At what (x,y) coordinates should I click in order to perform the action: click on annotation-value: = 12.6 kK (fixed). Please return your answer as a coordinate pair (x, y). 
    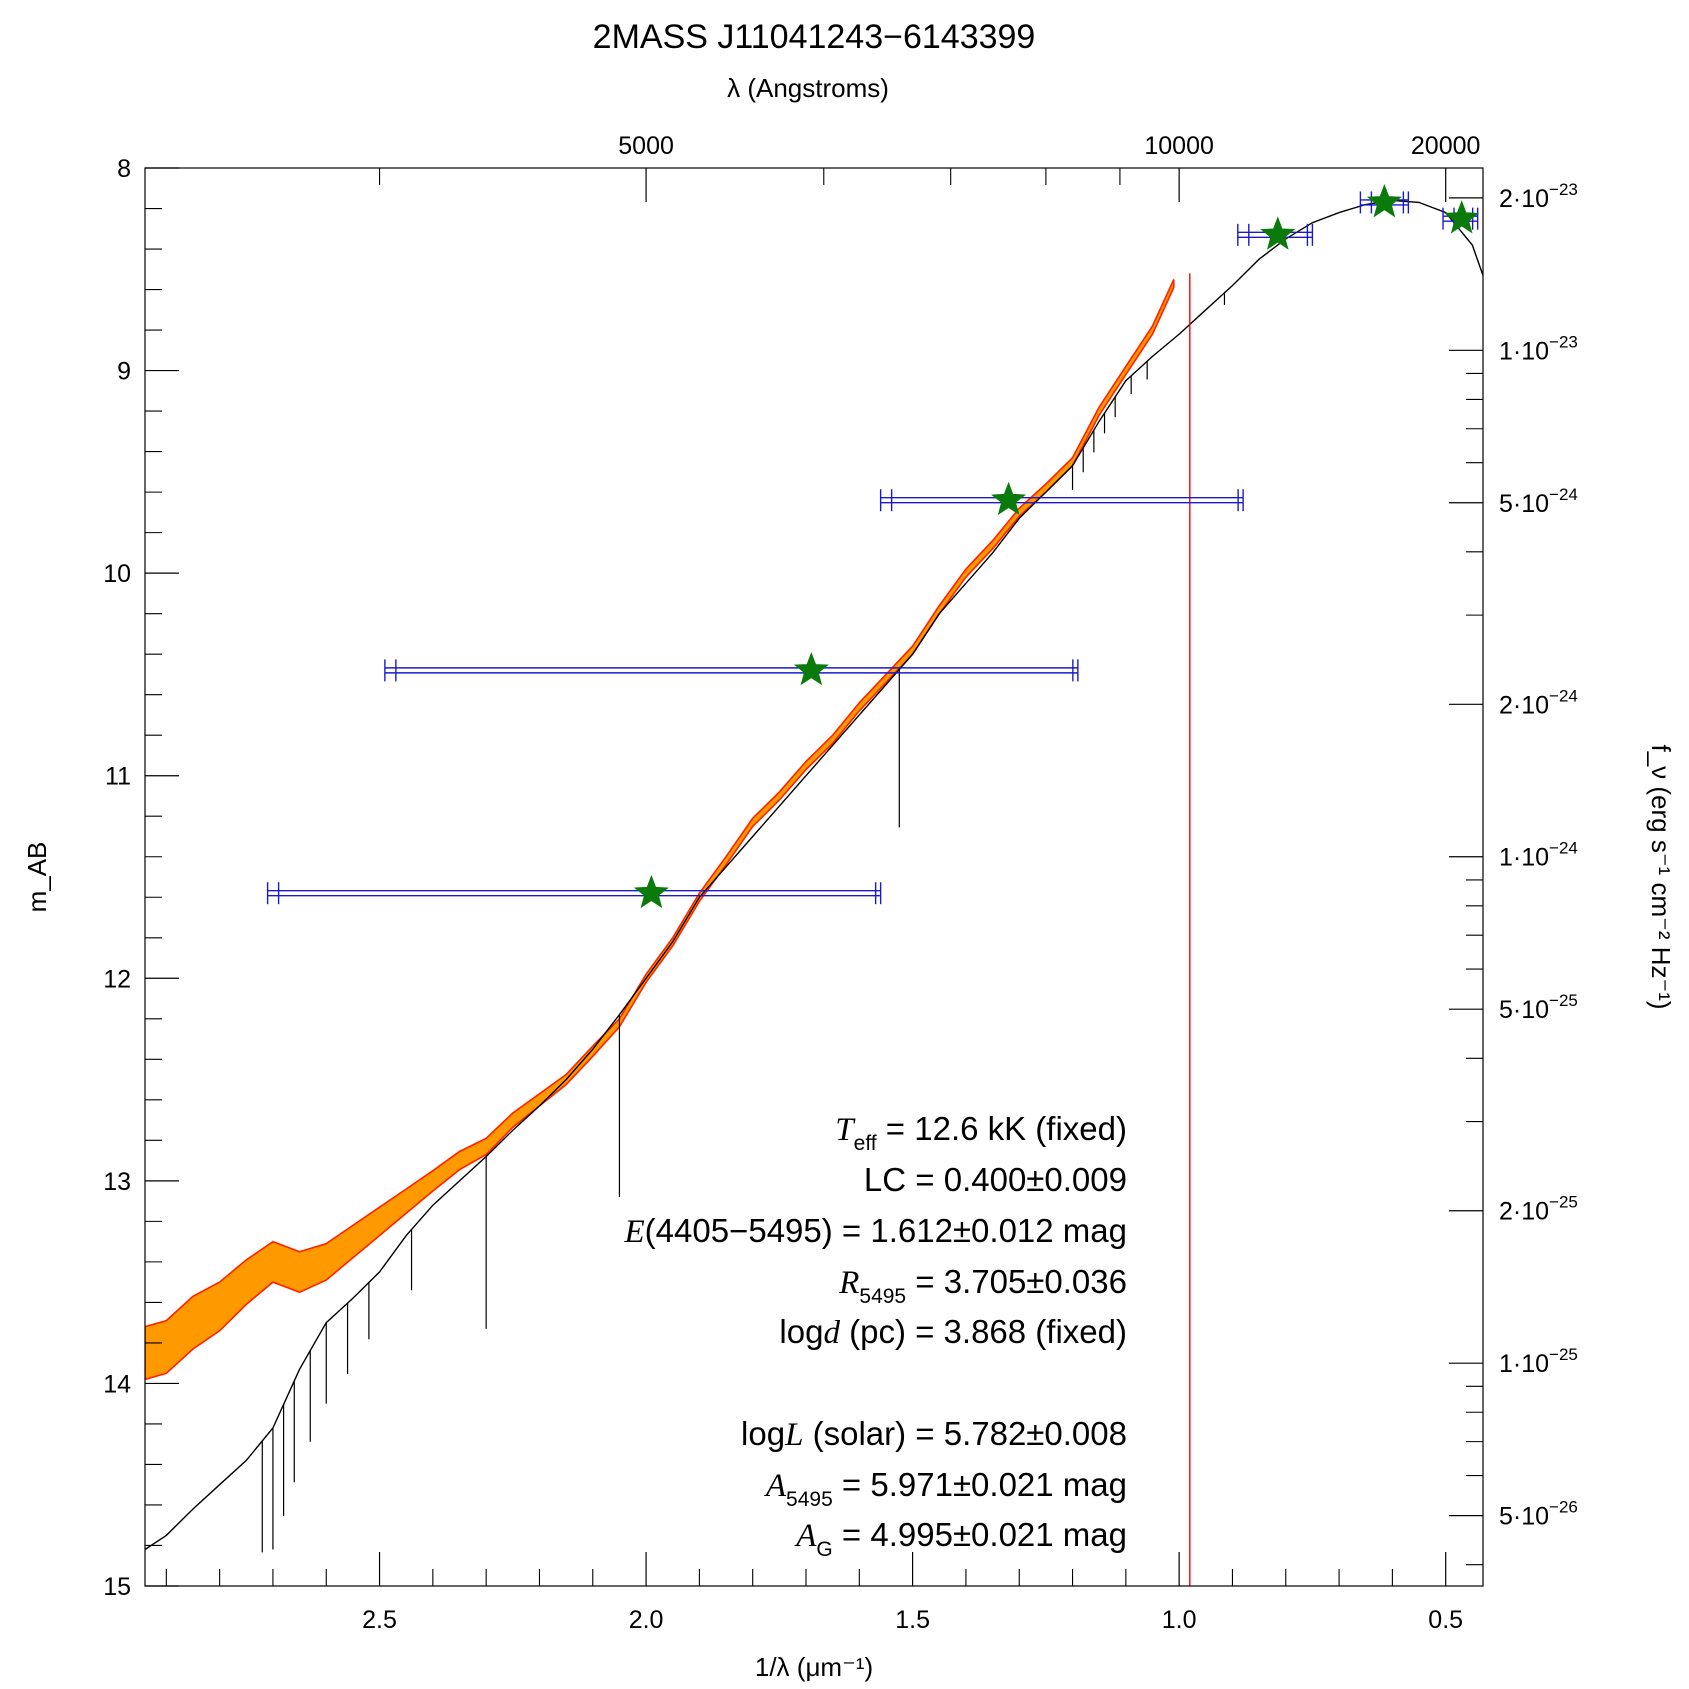
    Looking at the image, I should click on (1002, 1128).